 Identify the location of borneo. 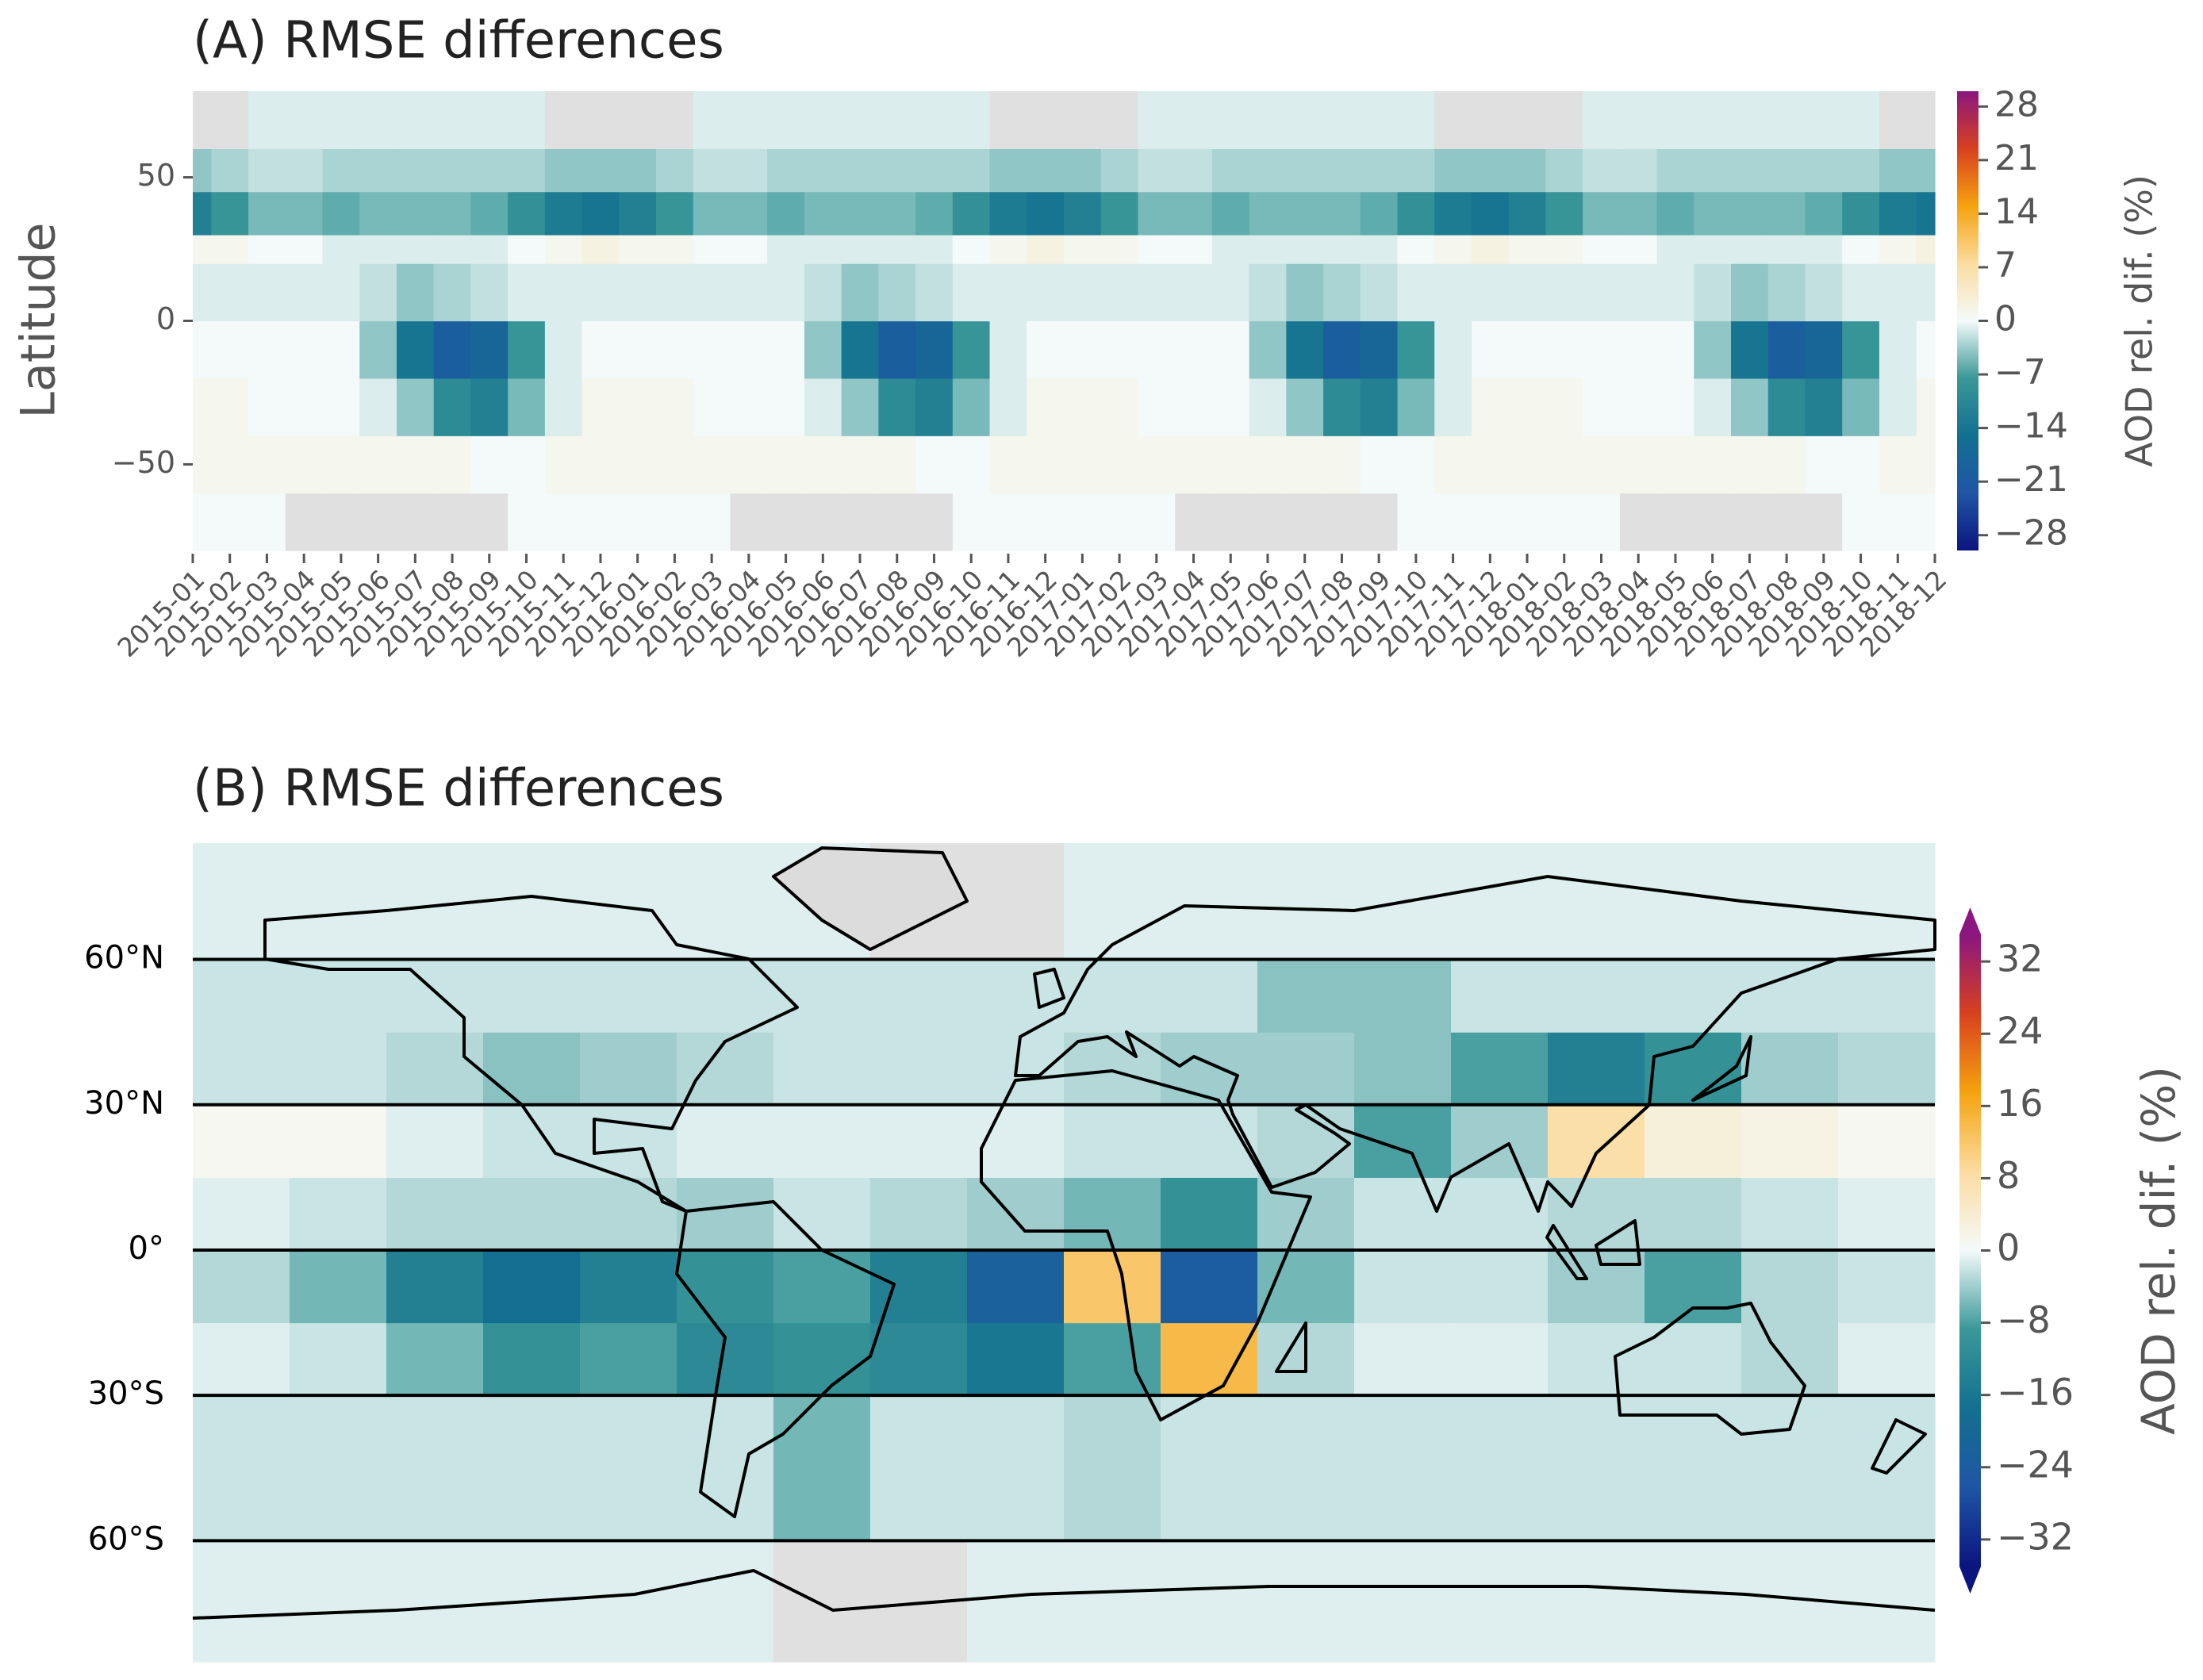
(1618, 1242).